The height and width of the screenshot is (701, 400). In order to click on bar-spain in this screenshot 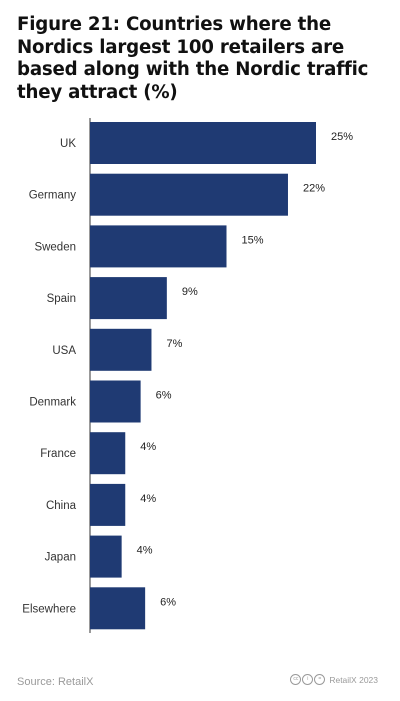, I will do `click(128, 298)`.